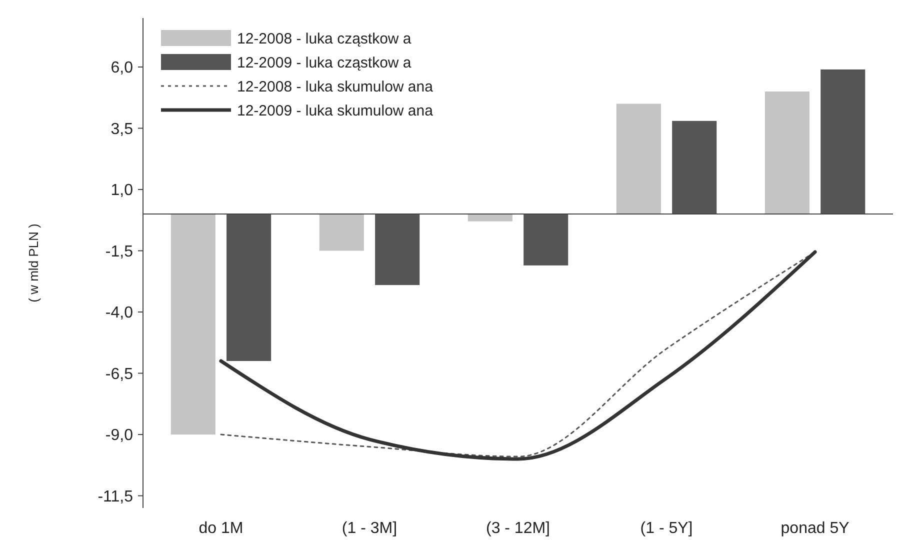 The width and height of the screenshot is (897, 540). Describe the element at coordinates (666, 528) in the screenshot. I see `x-tick-label: (1 - 5Y]` at that location.